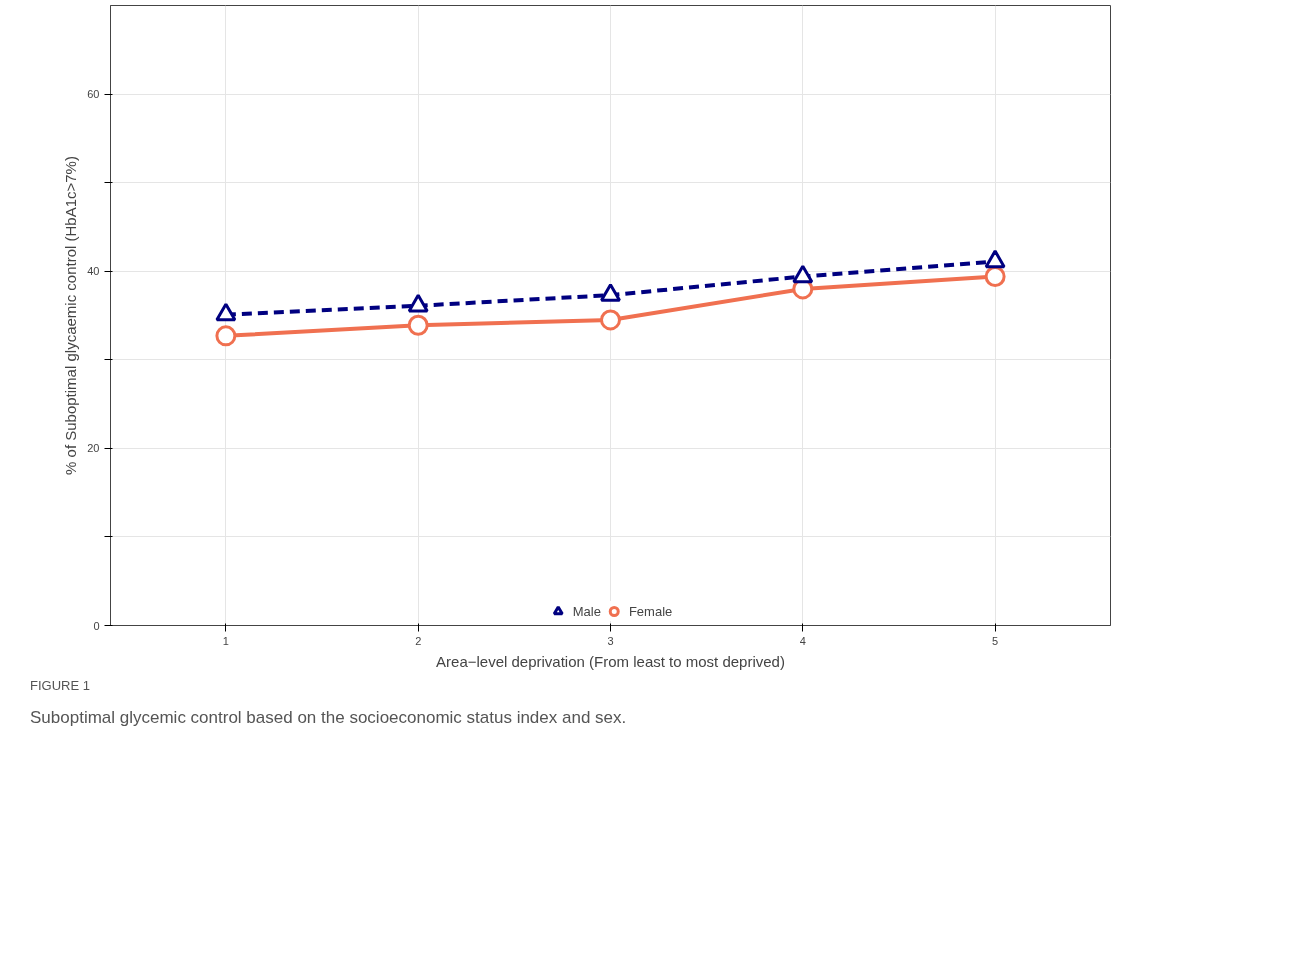 Image resolution: width=1295 pixels, height=970 pixels. Describe the element at coordinates (93, 271) in the screenshot. I see `y-tick-label: 40` at that location.